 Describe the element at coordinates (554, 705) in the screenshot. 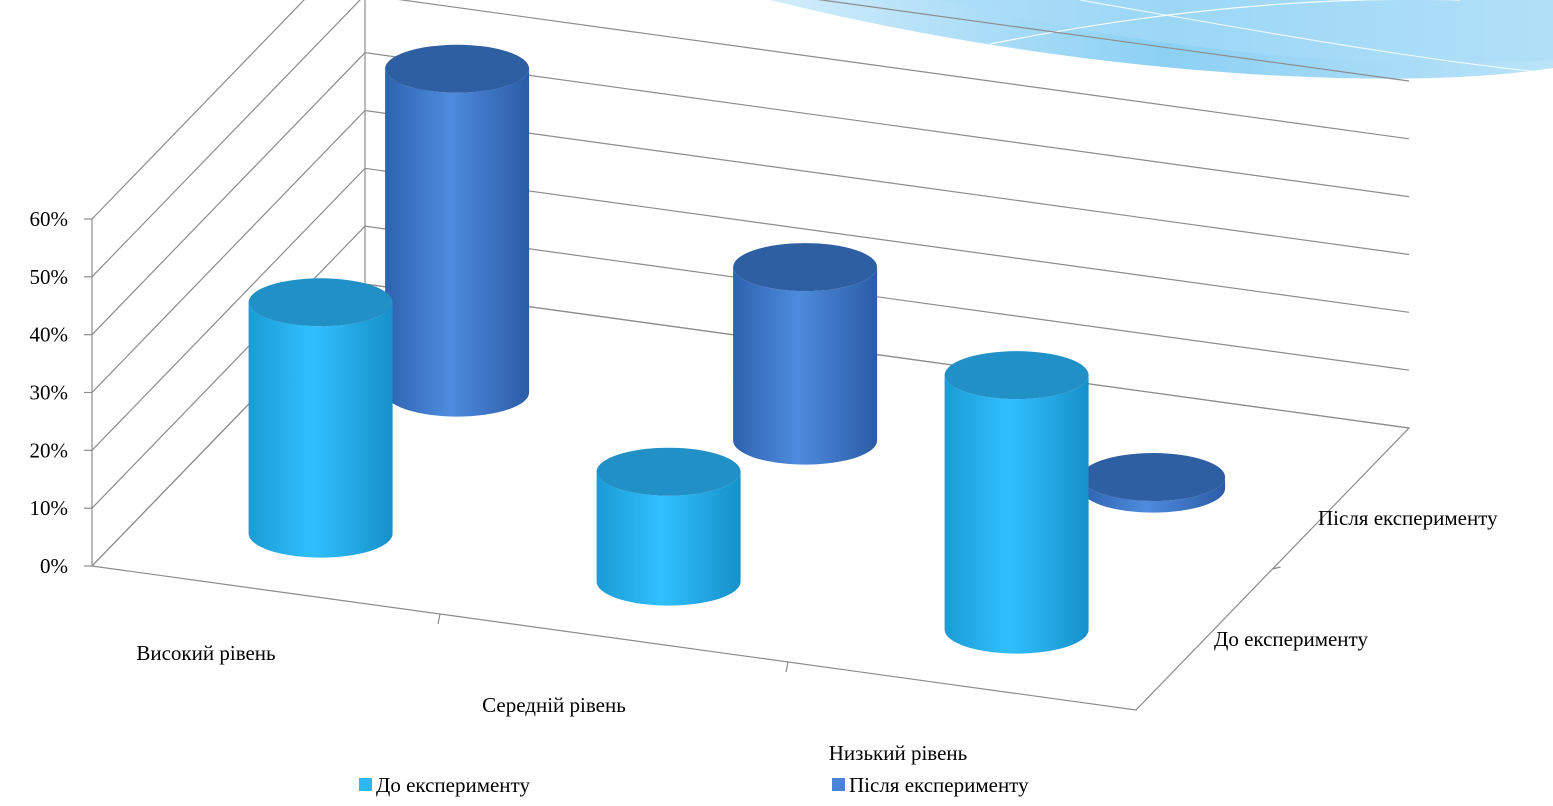

I see `category-label: Середній рівень` at that location.